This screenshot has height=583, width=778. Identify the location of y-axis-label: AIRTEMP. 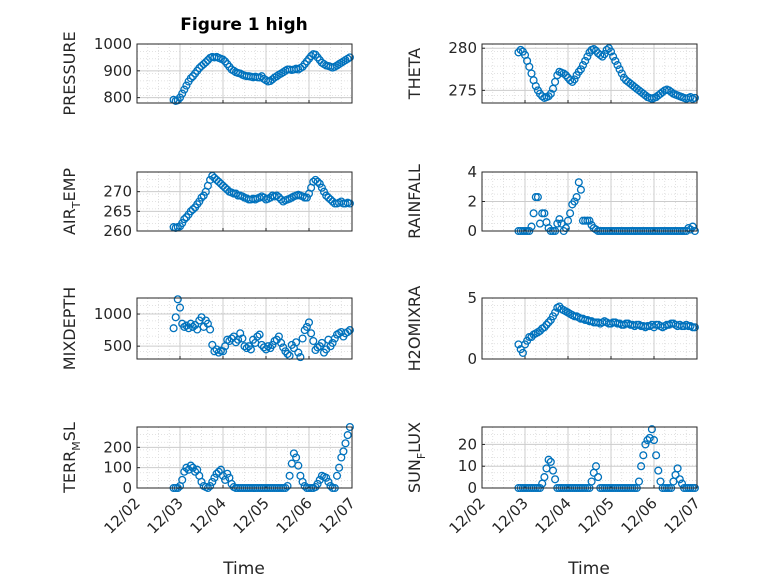
(71, 201).